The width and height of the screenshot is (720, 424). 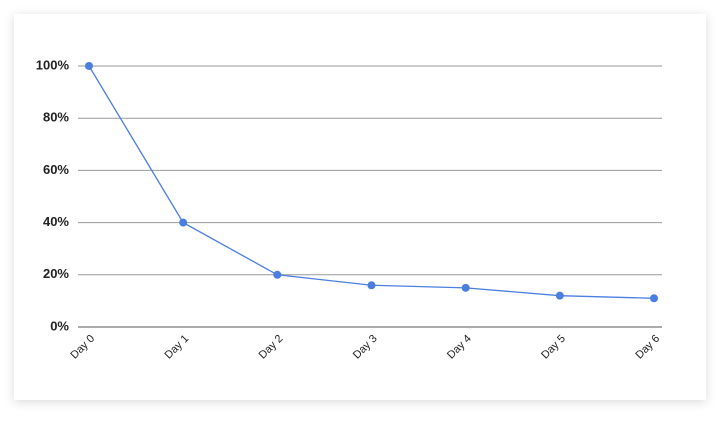 What do you see at coordinates (459, 347) in the screenshot?
I see `x-tick-label: Day 4` at bounding box center [459, 347].